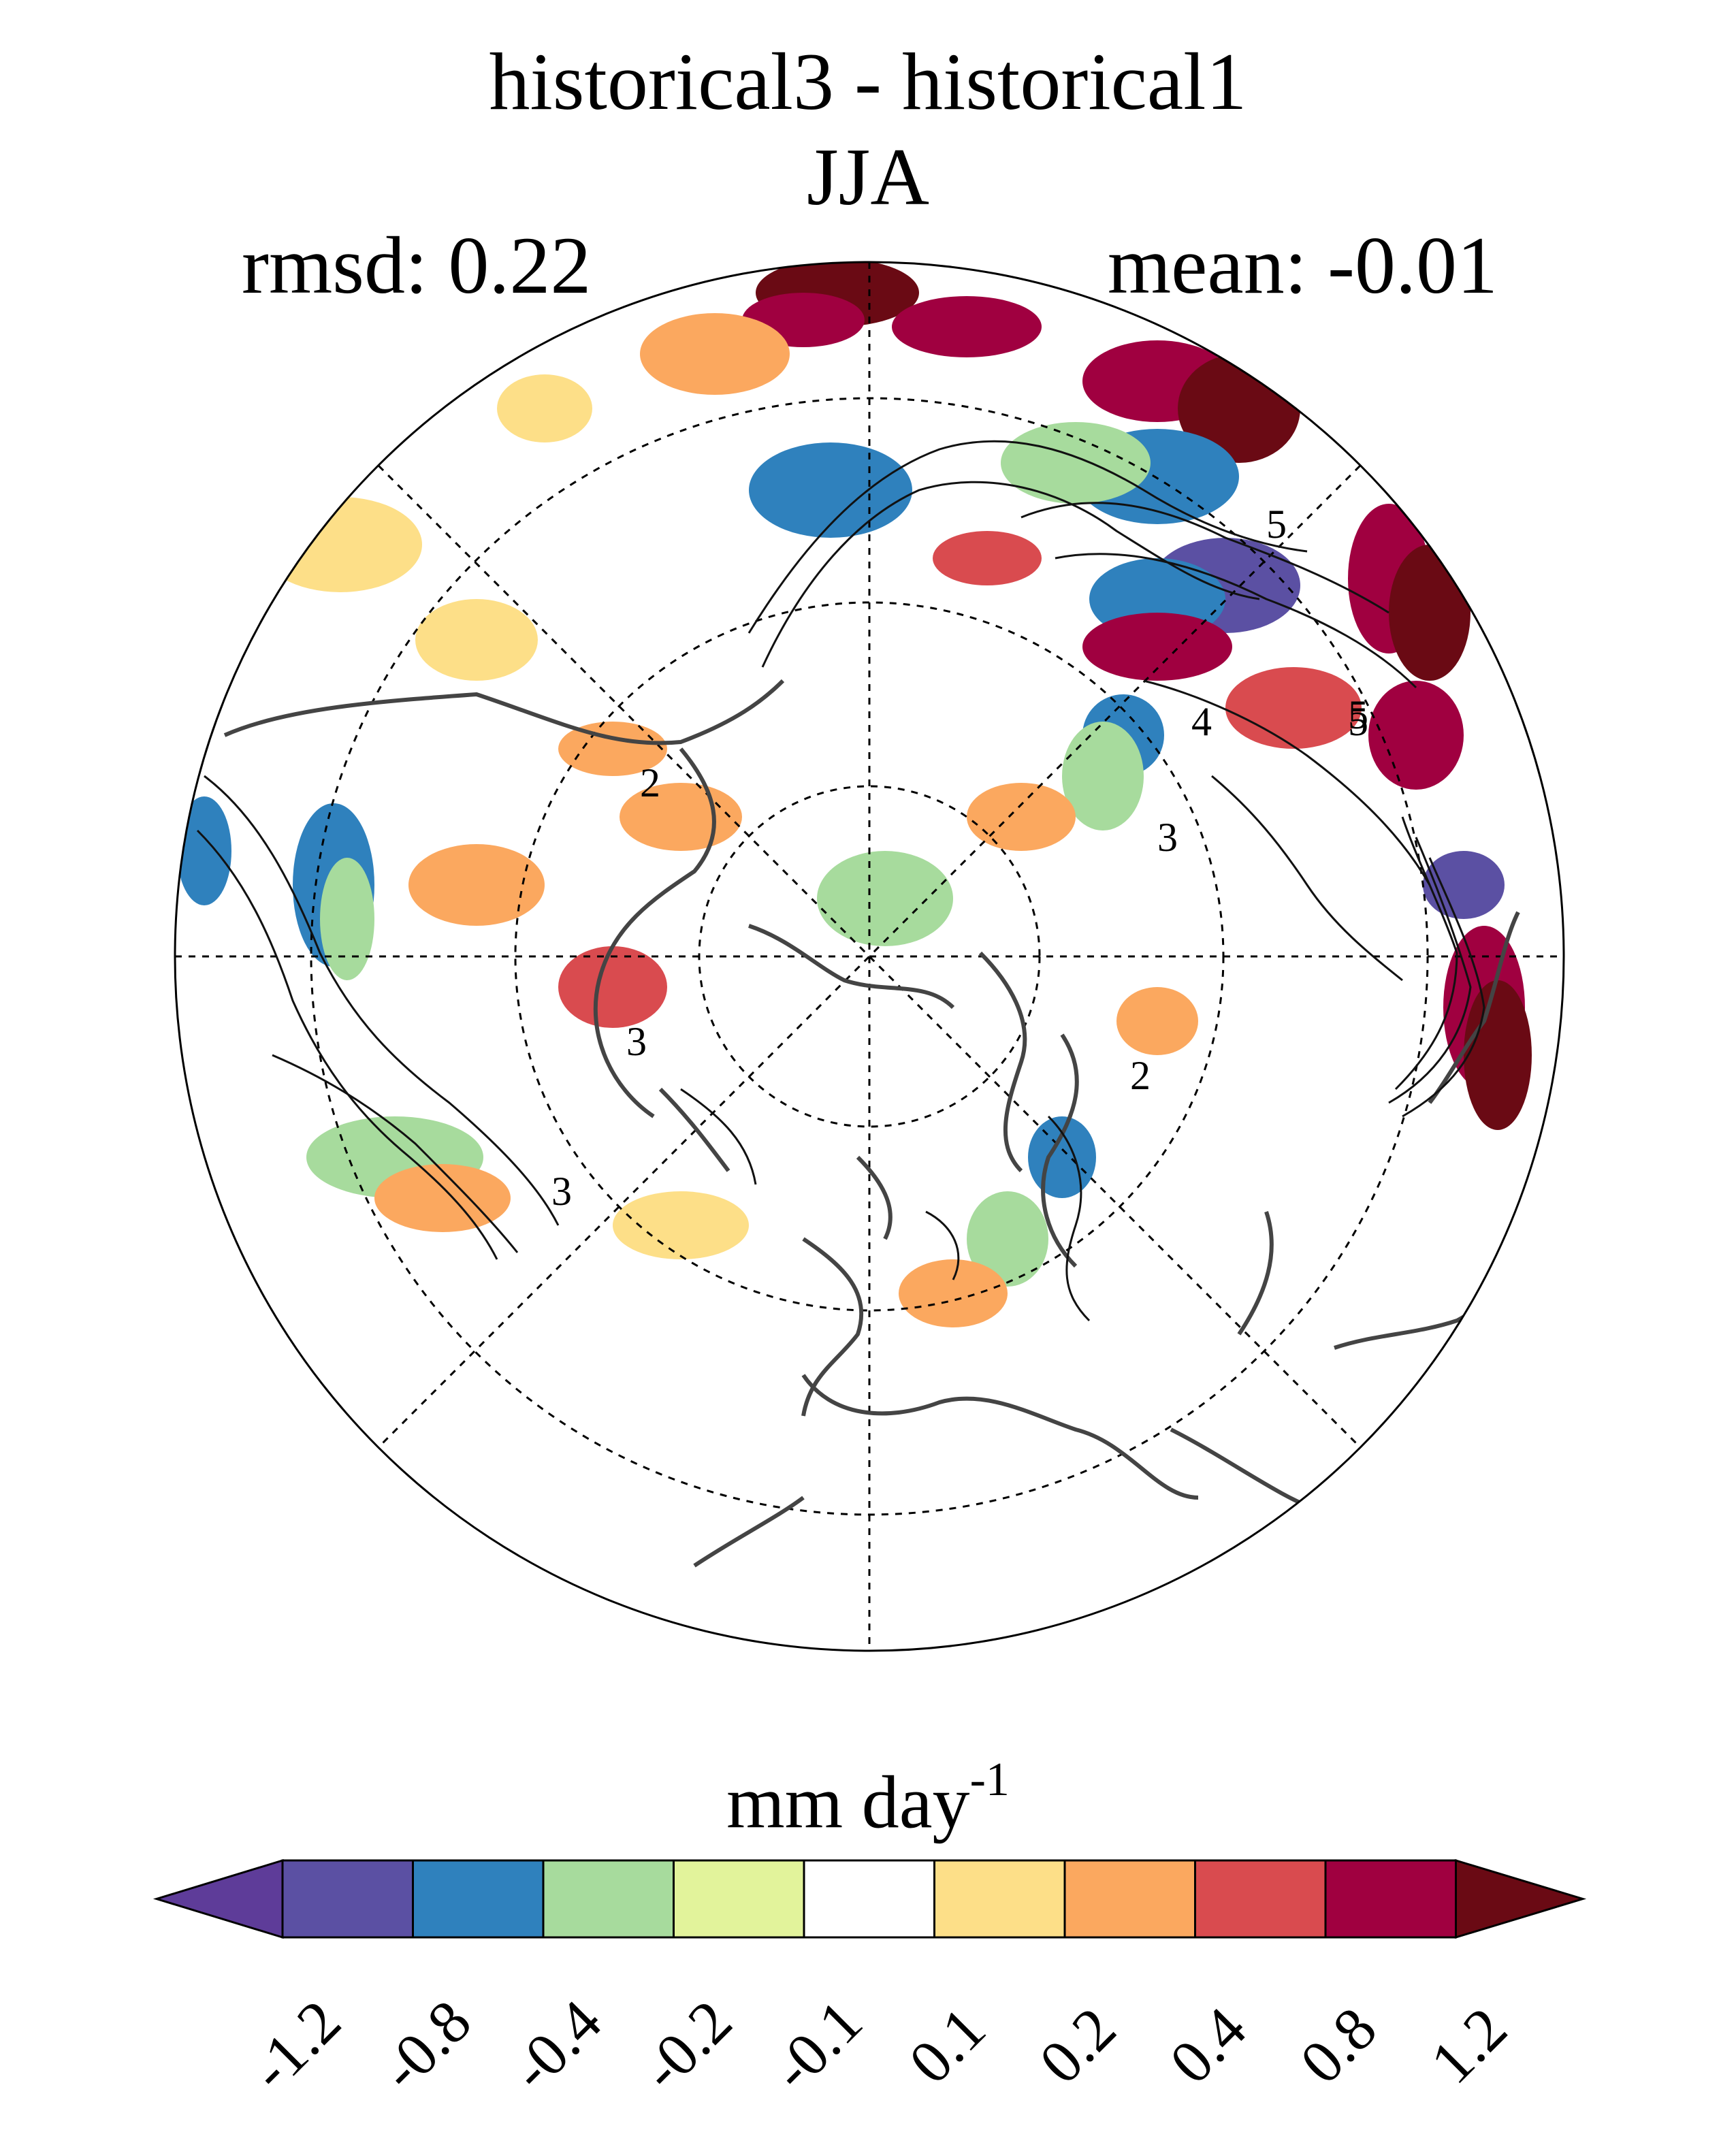 This screenshot has width=1736, height=2130. Describe the element at coordinates (1338, 2046) in the screenshot. I see `colorbar-tick-label: 0.8` at that location.